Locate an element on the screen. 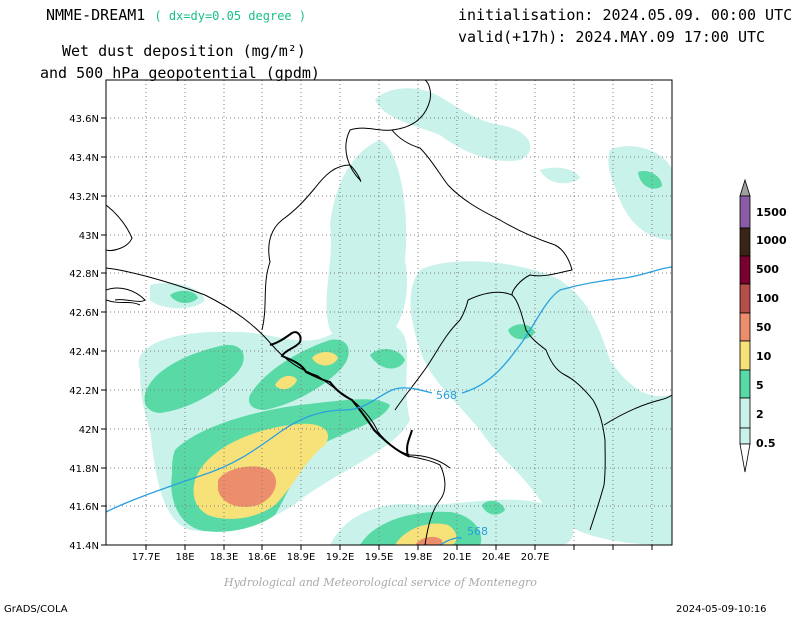 Image resolution: width=800 pixels, height=618 pixels. lat-label: 42.6N is located at coordinates (84, 313).